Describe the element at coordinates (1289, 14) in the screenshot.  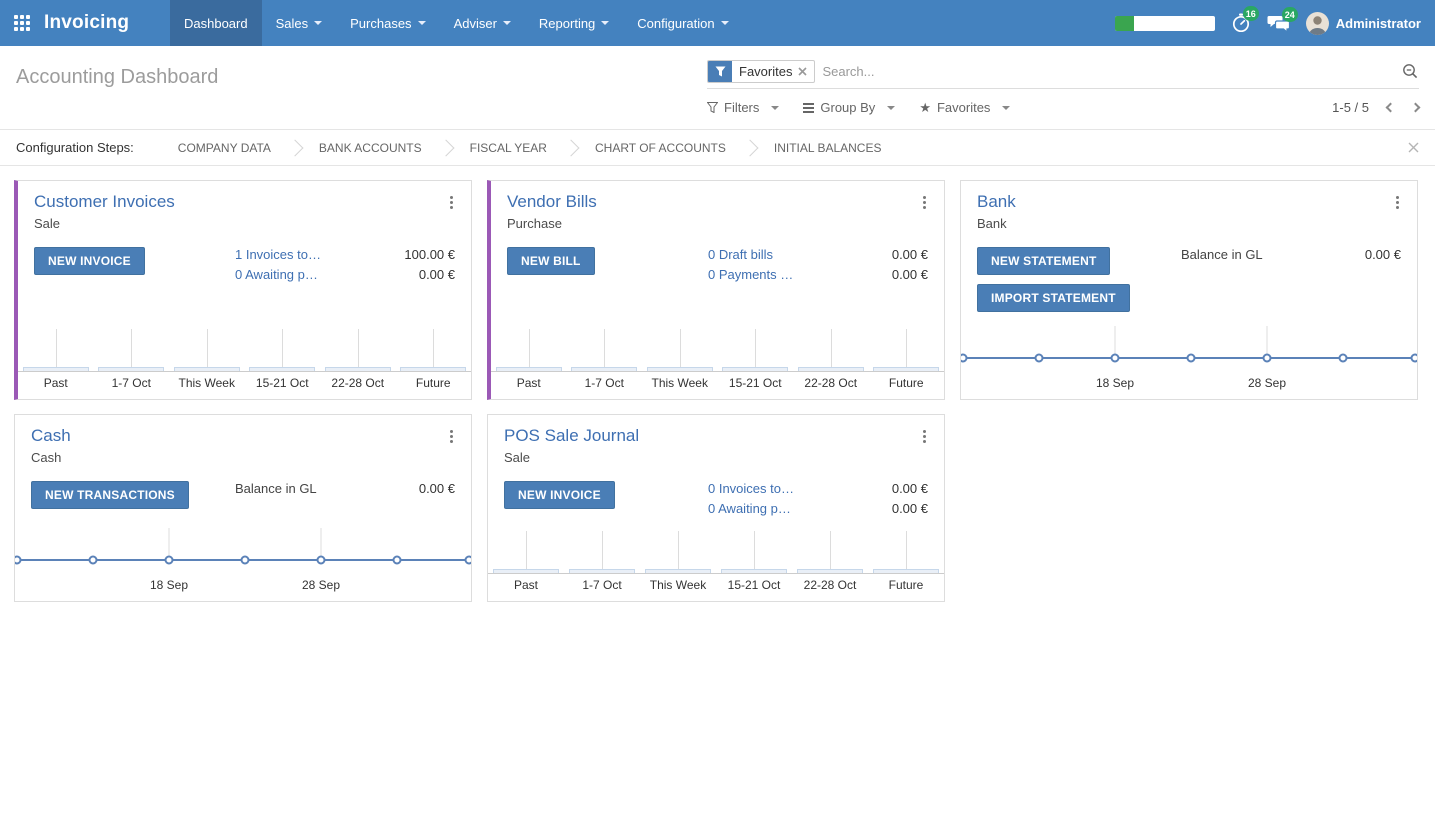
I see `messages-count-badge: 24` at that location.